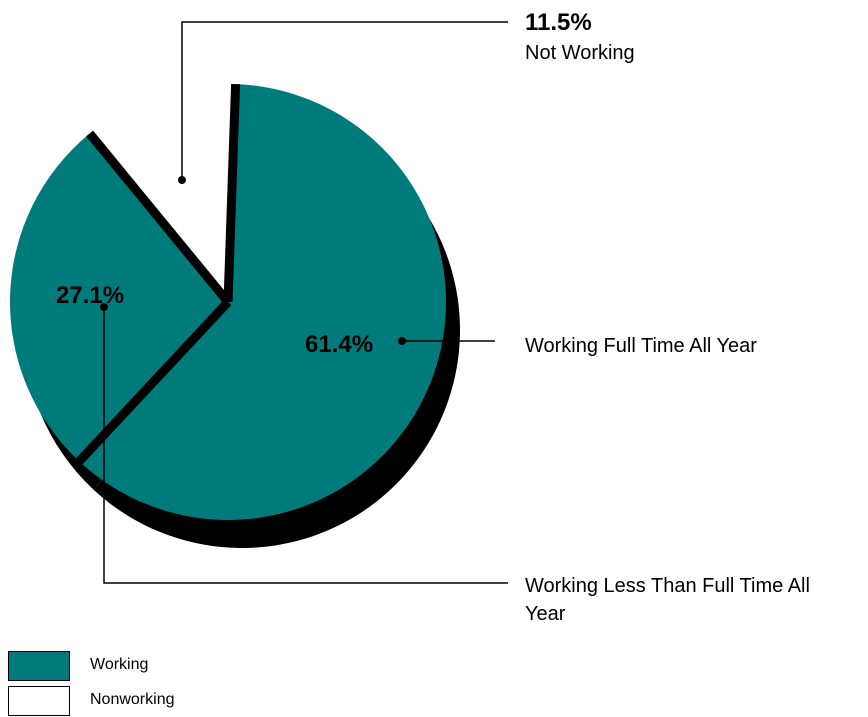 The height and width of the screenshot is (717, 868). What do you see at coordinates (182, 180) in the screenshot?
I see `leader-dot-not-working` at bounding box center [182, 180].